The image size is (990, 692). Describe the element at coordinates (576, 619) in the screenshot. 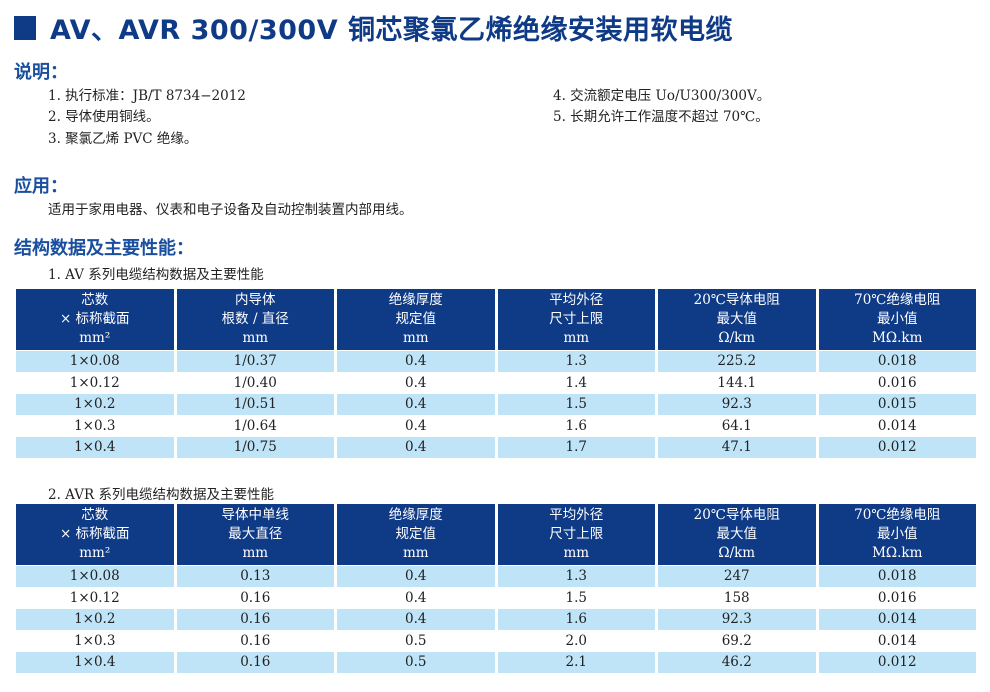

I see `table-cell: 1.6` at that location.